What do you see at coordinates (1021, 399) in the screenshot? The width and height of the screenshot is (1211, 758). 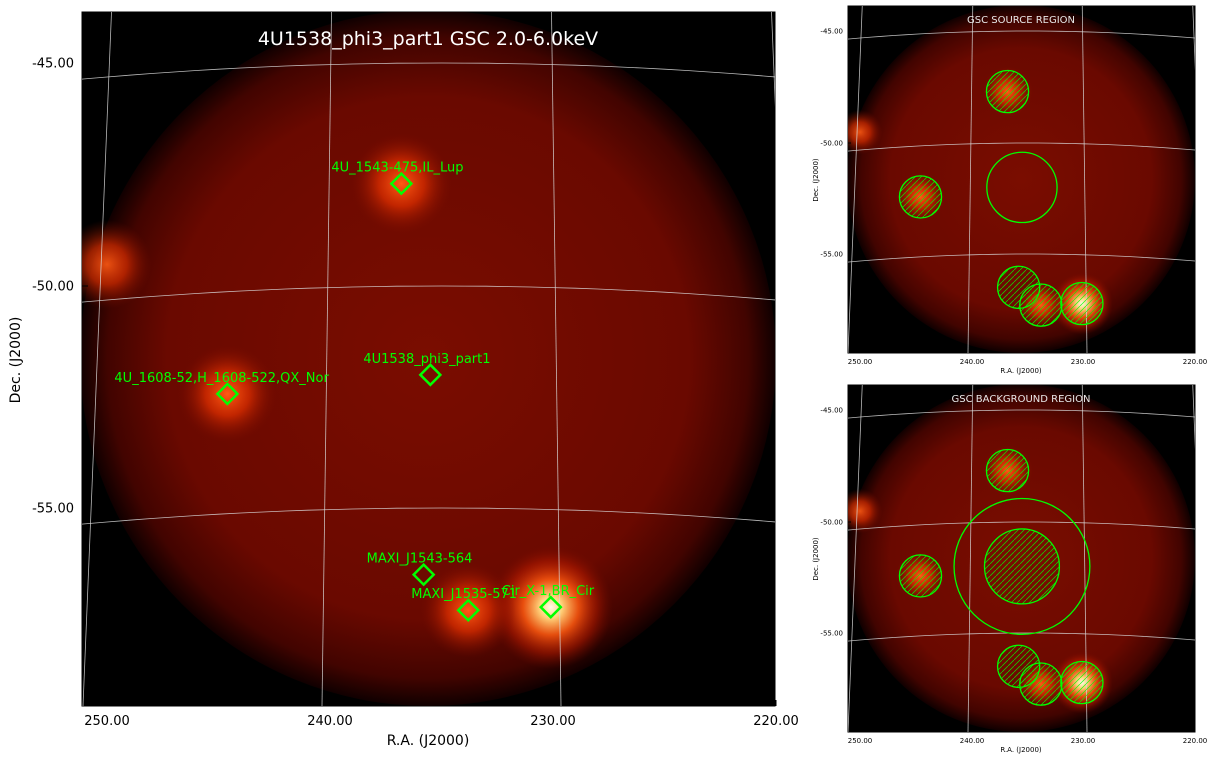 I see `background-panel-title: GSC BACKGROUND REGION` at bounding box center [1021, 399].